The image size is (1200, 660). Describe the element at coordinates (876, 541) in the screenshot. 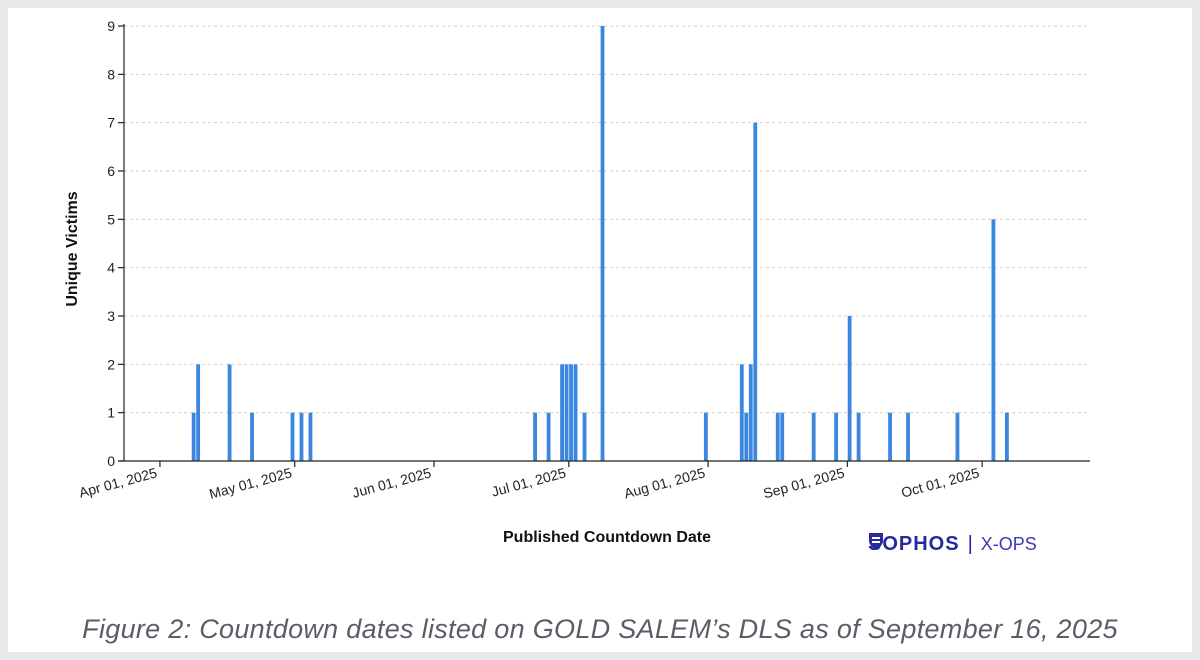

I see `sophos-shield-icon` at that location.